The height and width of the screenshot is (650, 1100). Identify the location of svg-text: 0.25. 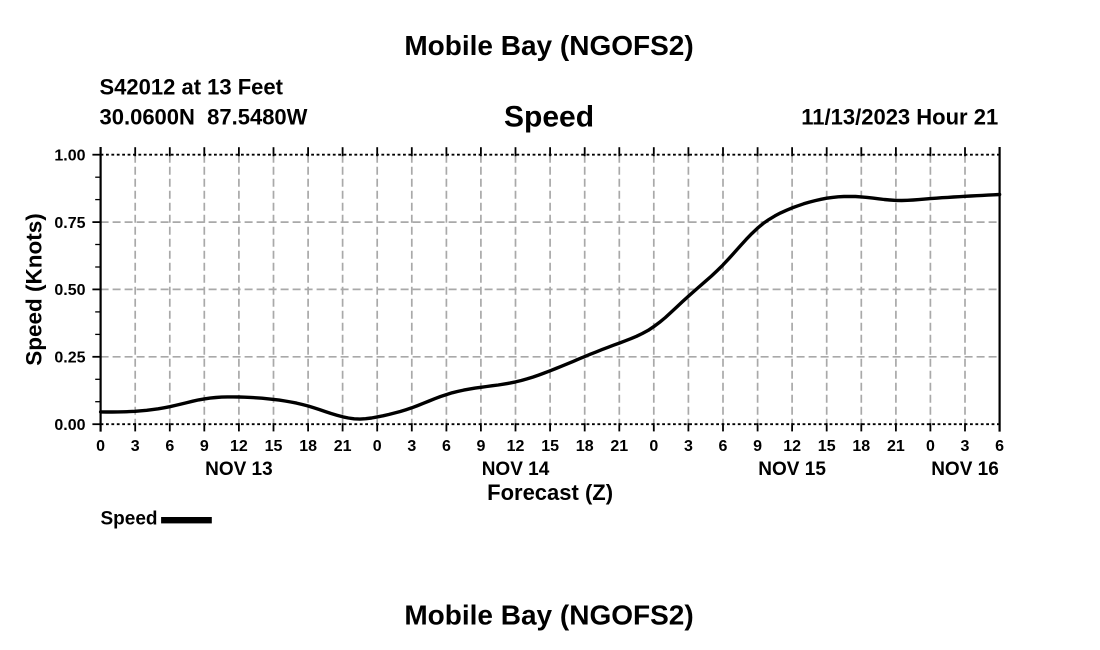
(69, 358).